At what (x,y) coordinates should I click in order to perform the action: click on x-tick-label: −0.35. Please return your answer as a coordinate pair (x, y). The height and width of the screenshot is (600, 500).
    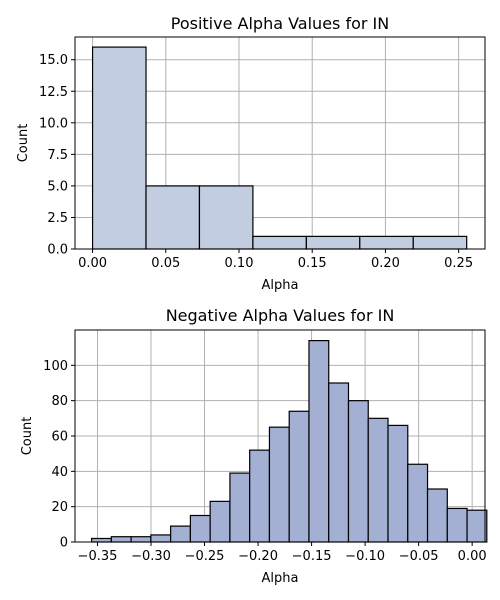
    Looking at the image, I should click on (98, 556).